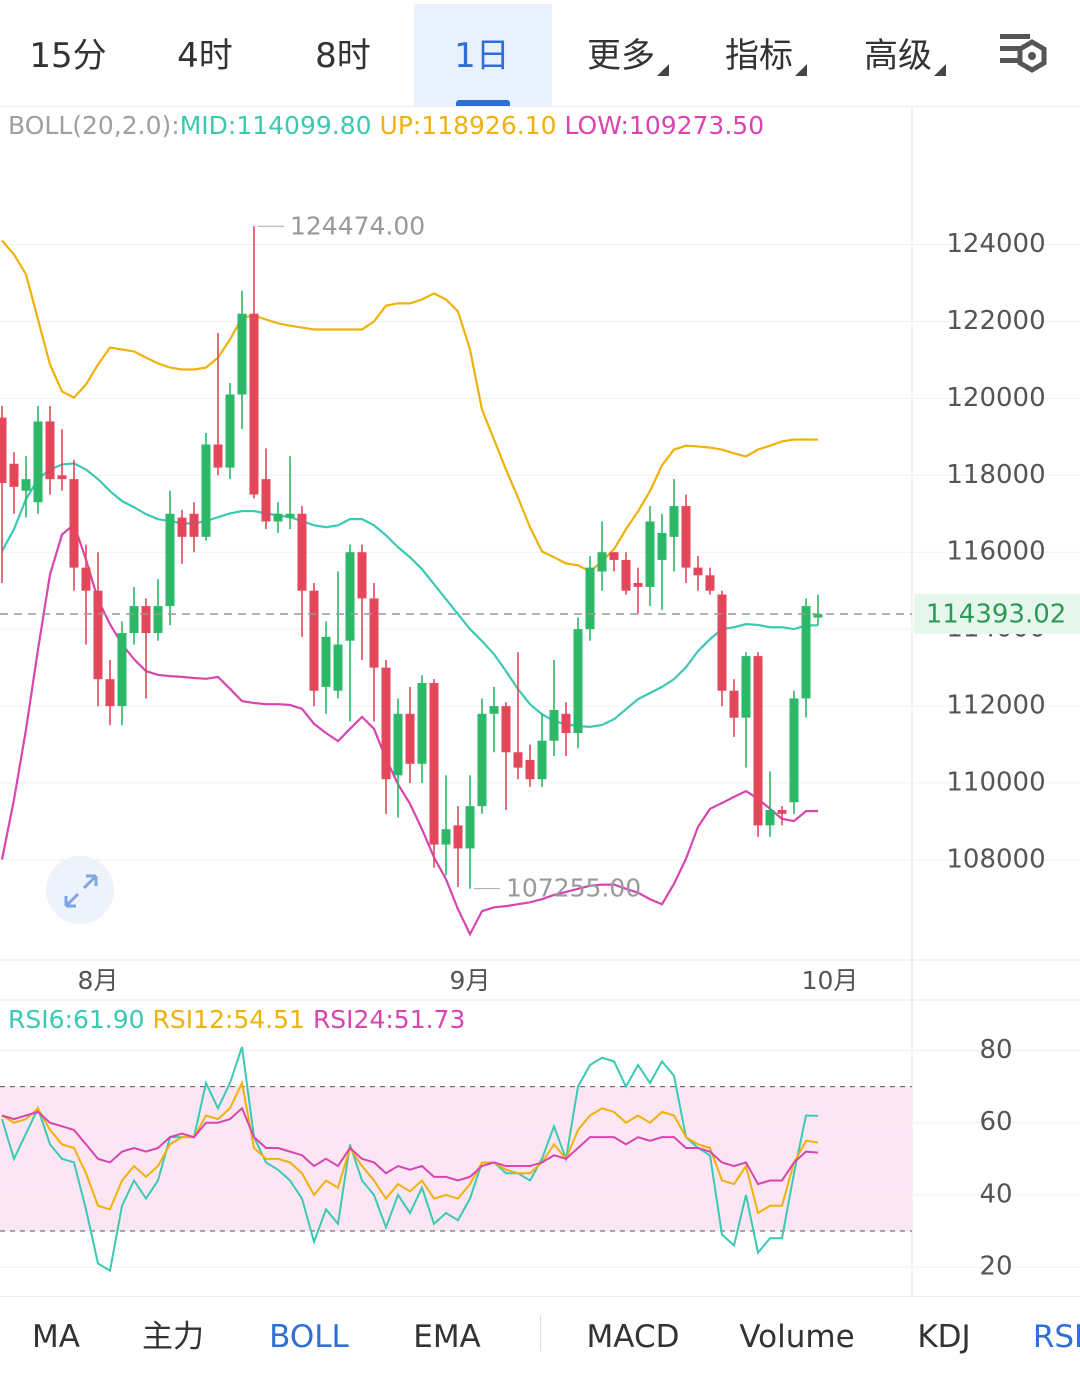 Image resolution: width=1080 pixels, height=1373 pixels. I want to click on y-tick-label: 20, so click(995, 1267).